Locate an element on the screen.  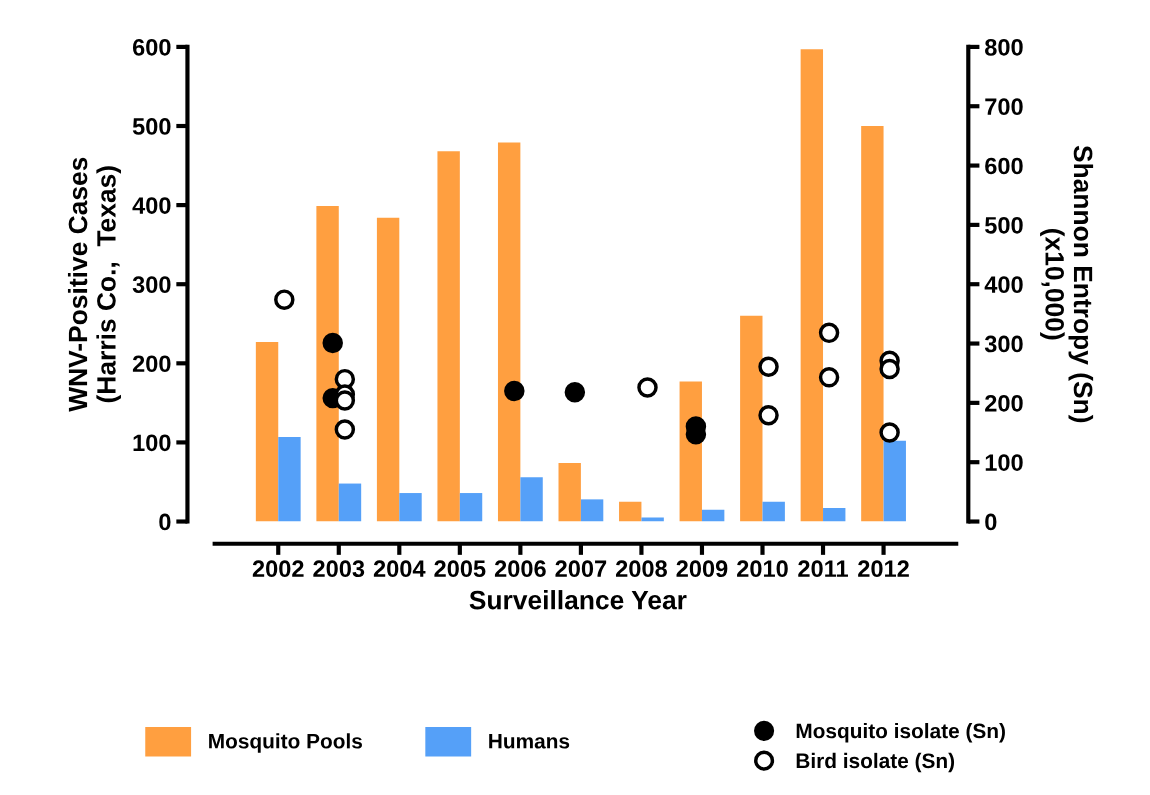
legend-label: Mosquito Pools is located at coordinates (285, 743).